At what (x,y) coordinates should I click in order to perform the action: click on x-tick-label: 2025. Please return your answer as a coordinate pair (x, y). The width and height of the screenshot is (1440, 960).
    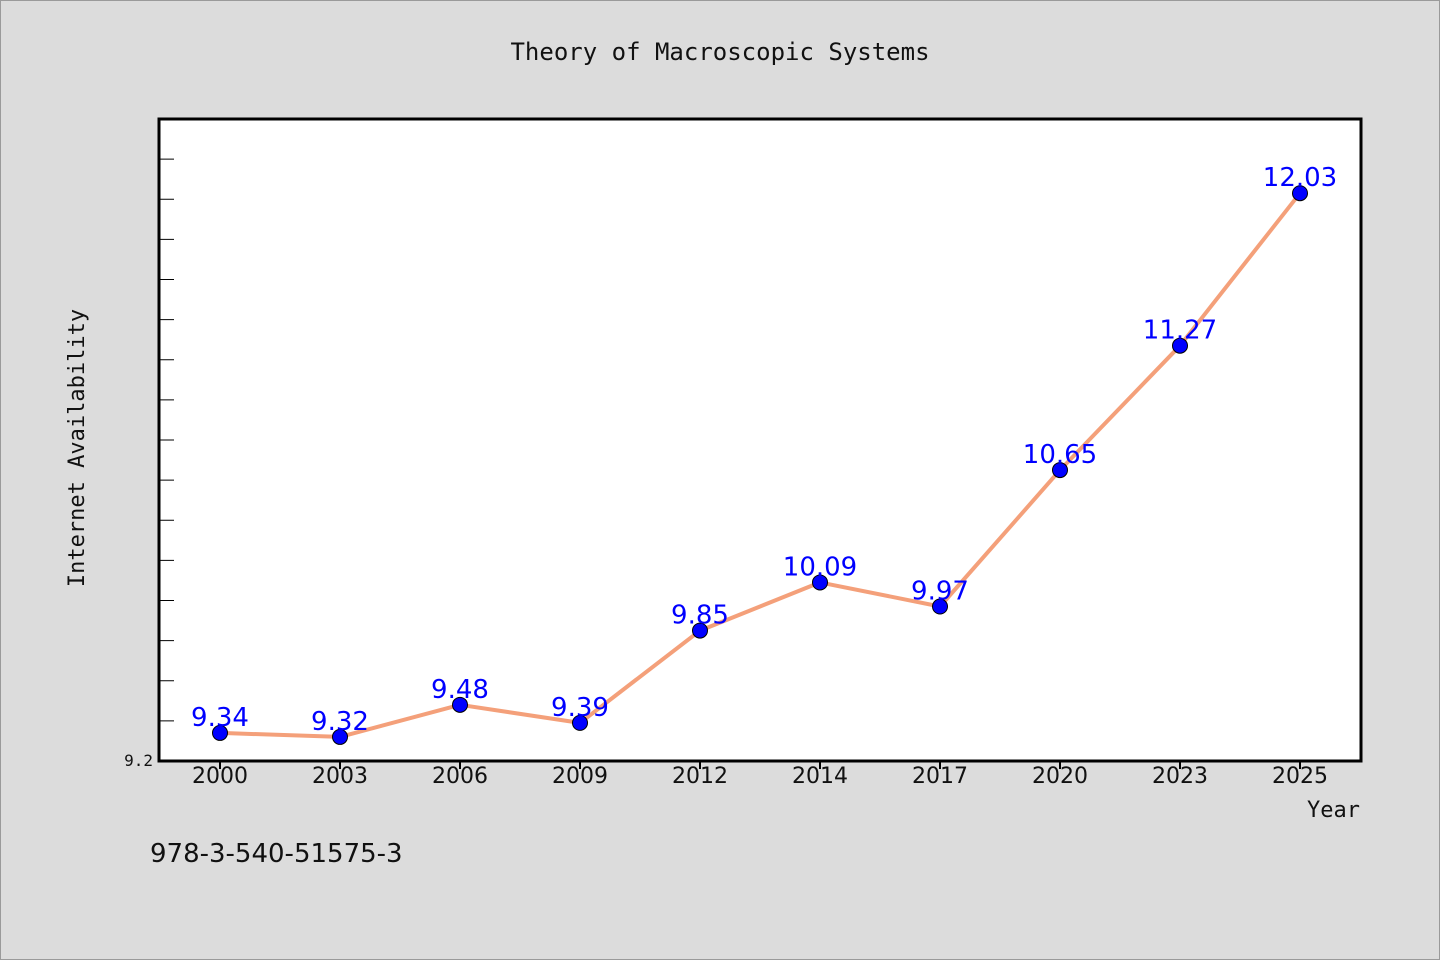
    Looking at the image, I should click on (1300, 776).